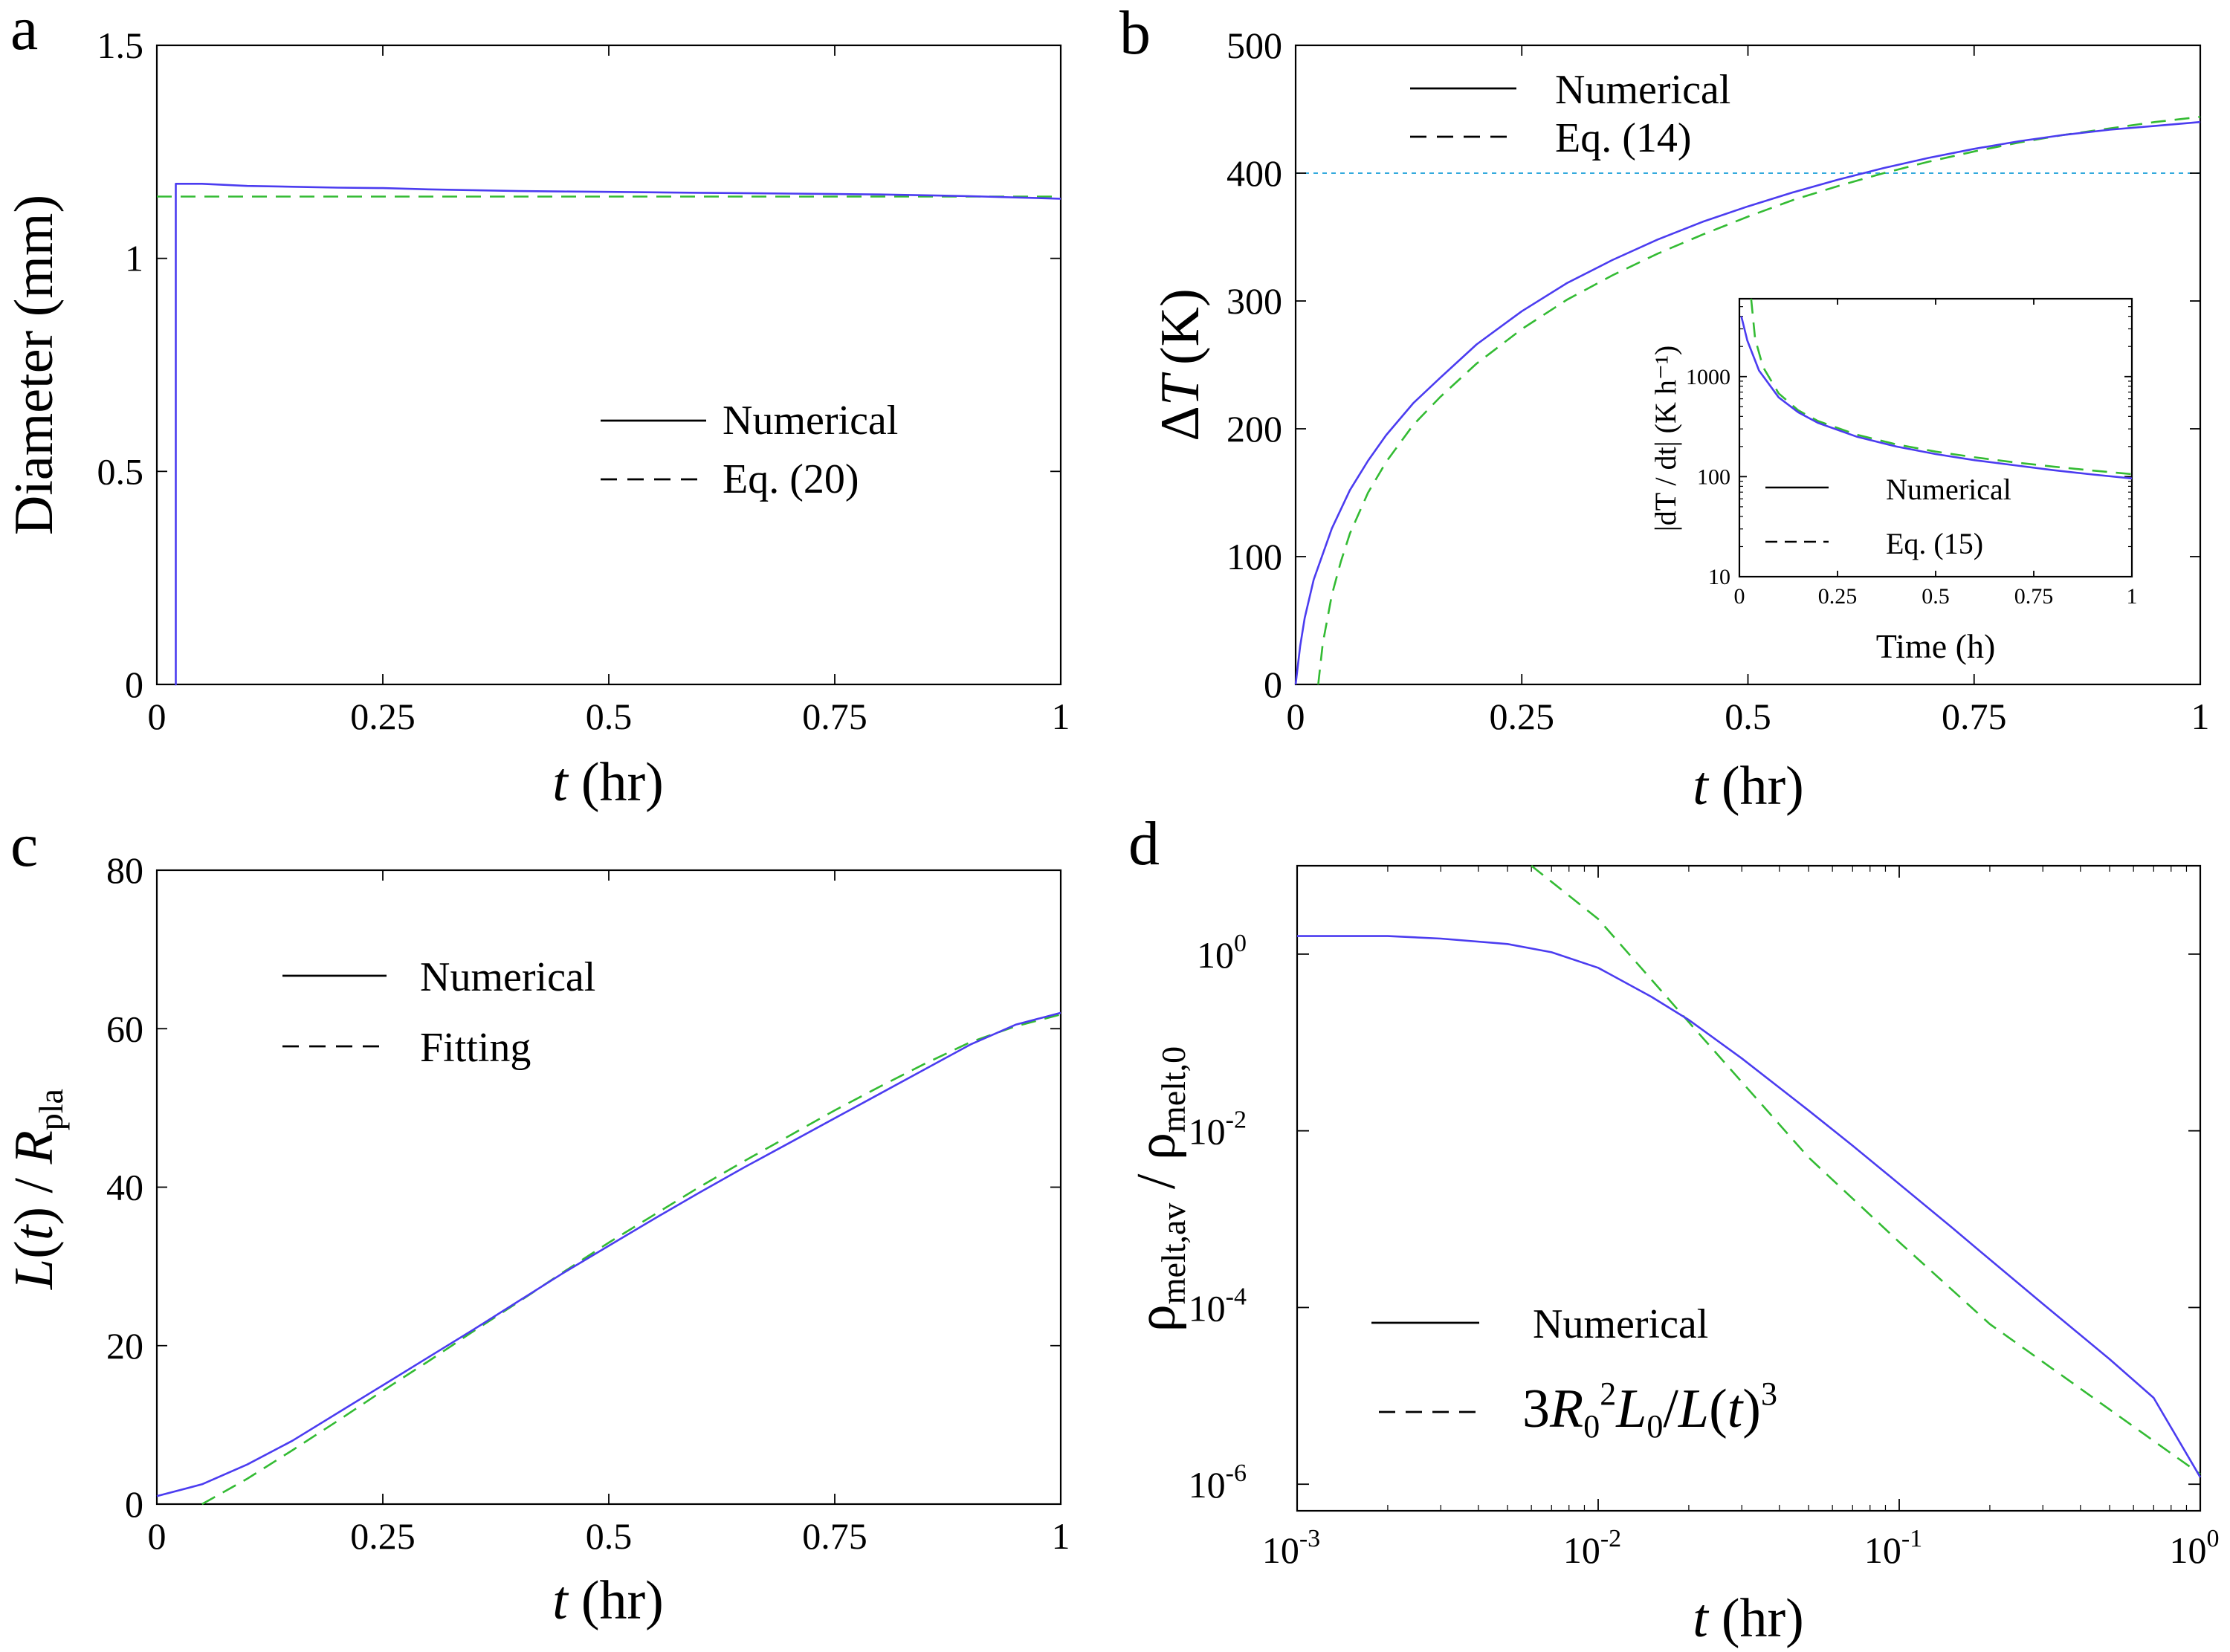 The image size is (2230, 1652). What do you see at coordinates (622, 782) in the screenshot?
I see `panel-a-x-axis-unit: (hr)` at bounding box center [622, 782].